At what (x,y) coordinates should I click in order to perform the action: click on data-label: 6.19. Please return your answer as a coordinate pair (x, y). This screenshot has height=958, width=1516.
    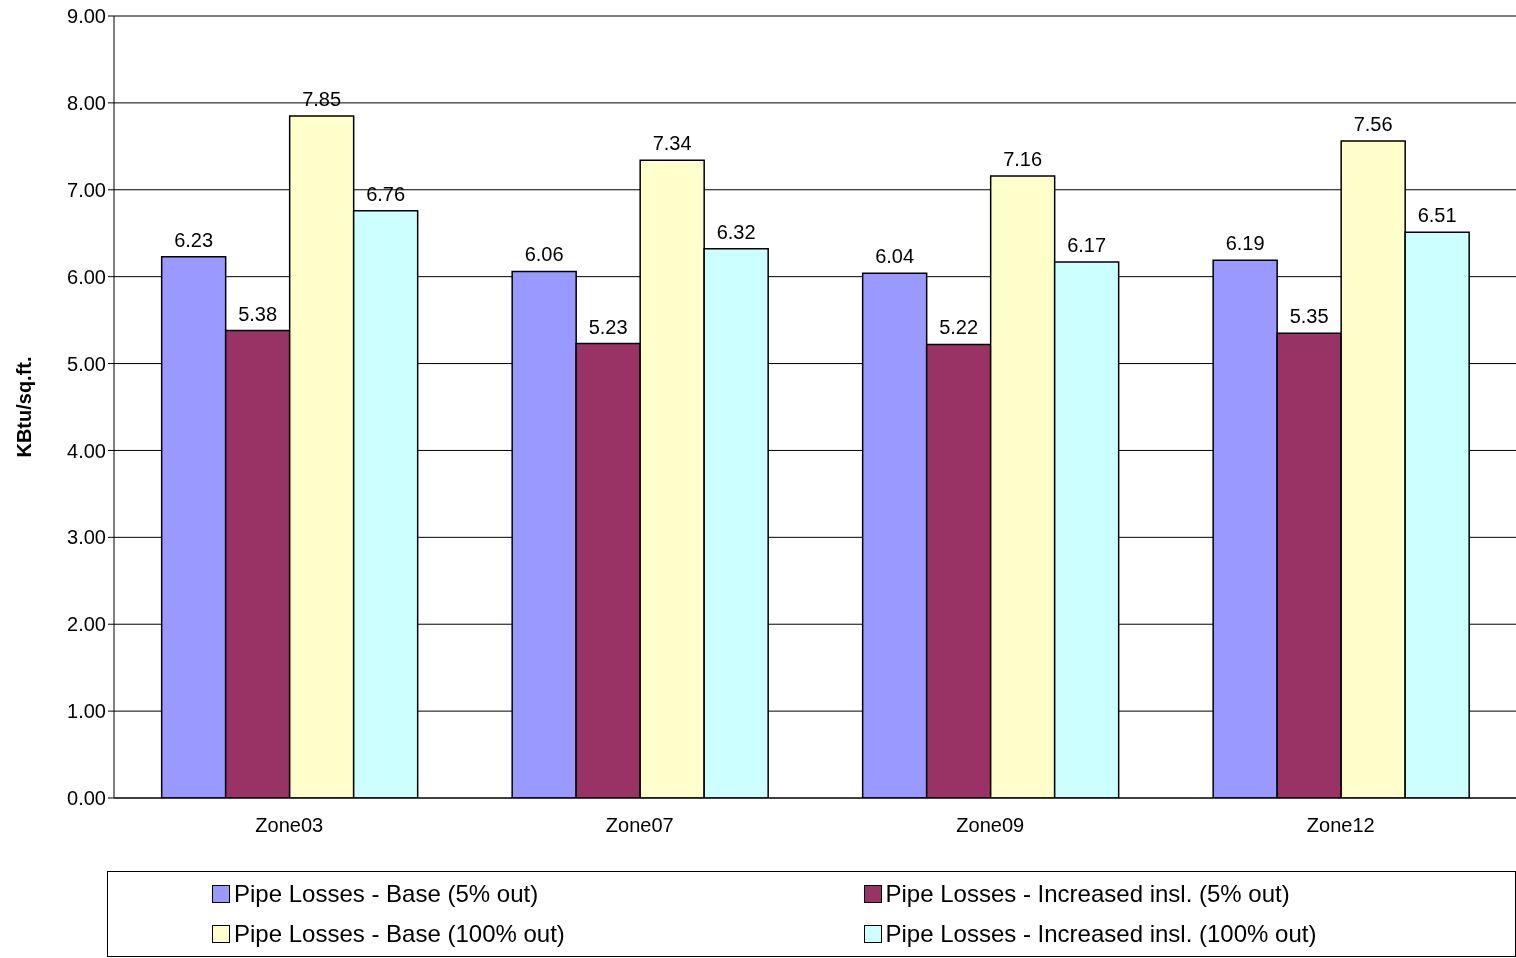
    Looking at the image, I should click on (1245, 243).